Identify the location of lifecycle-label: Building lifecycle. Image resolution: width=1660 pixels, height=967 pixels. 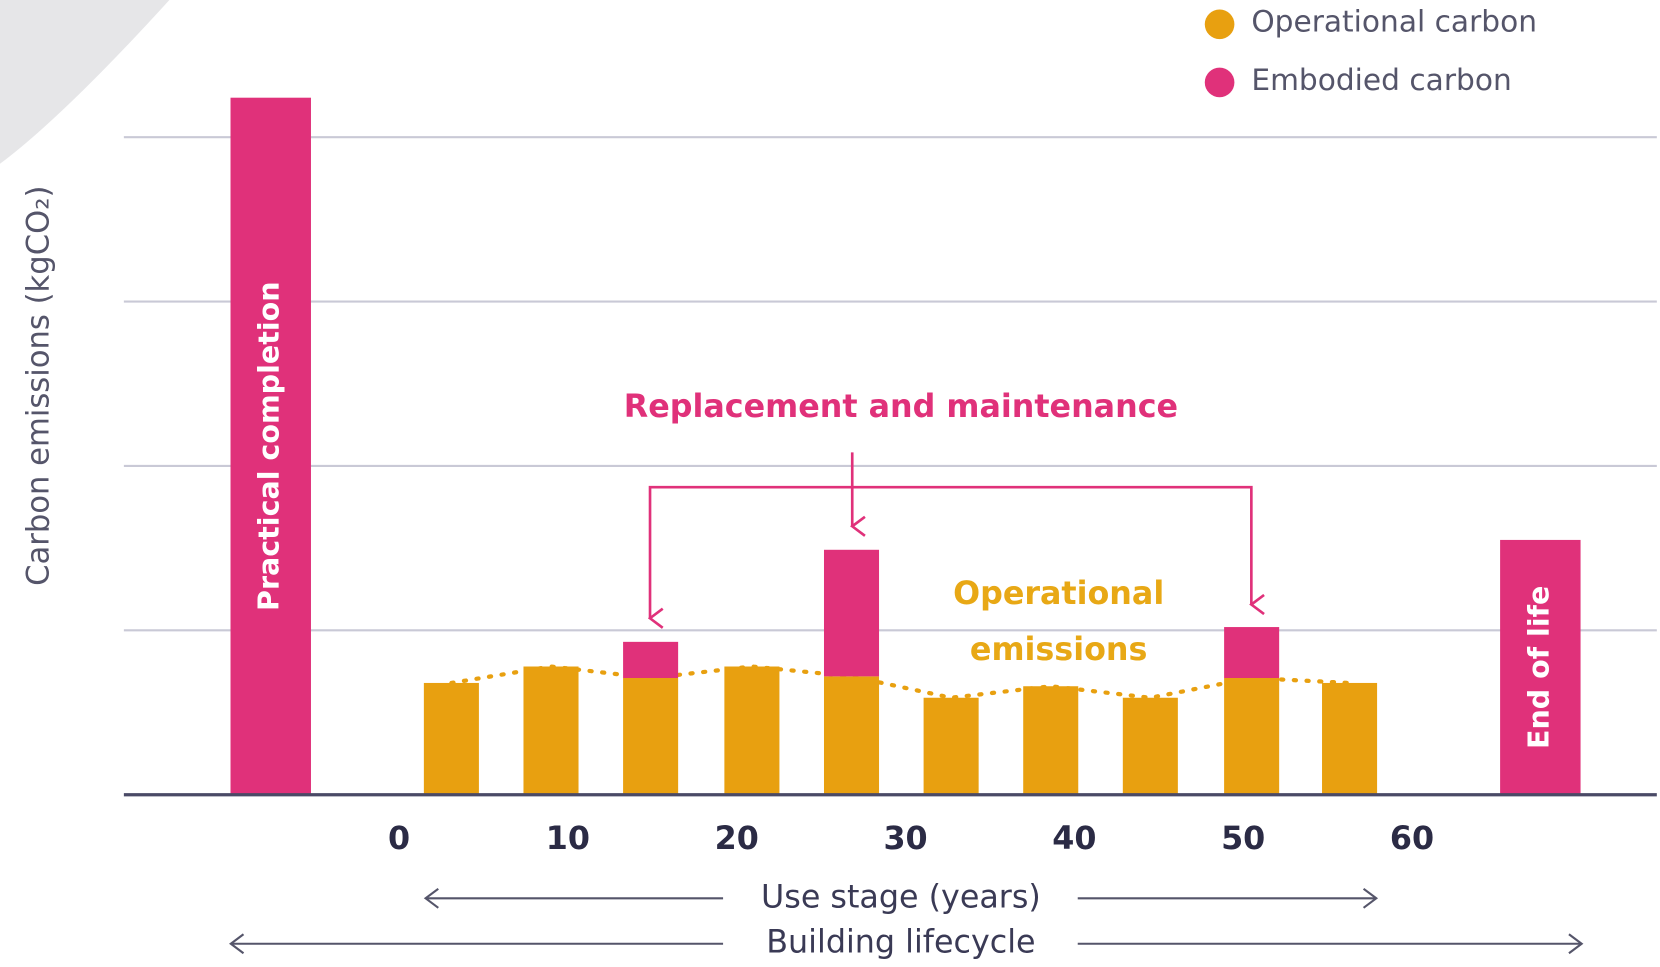
(900, 943).